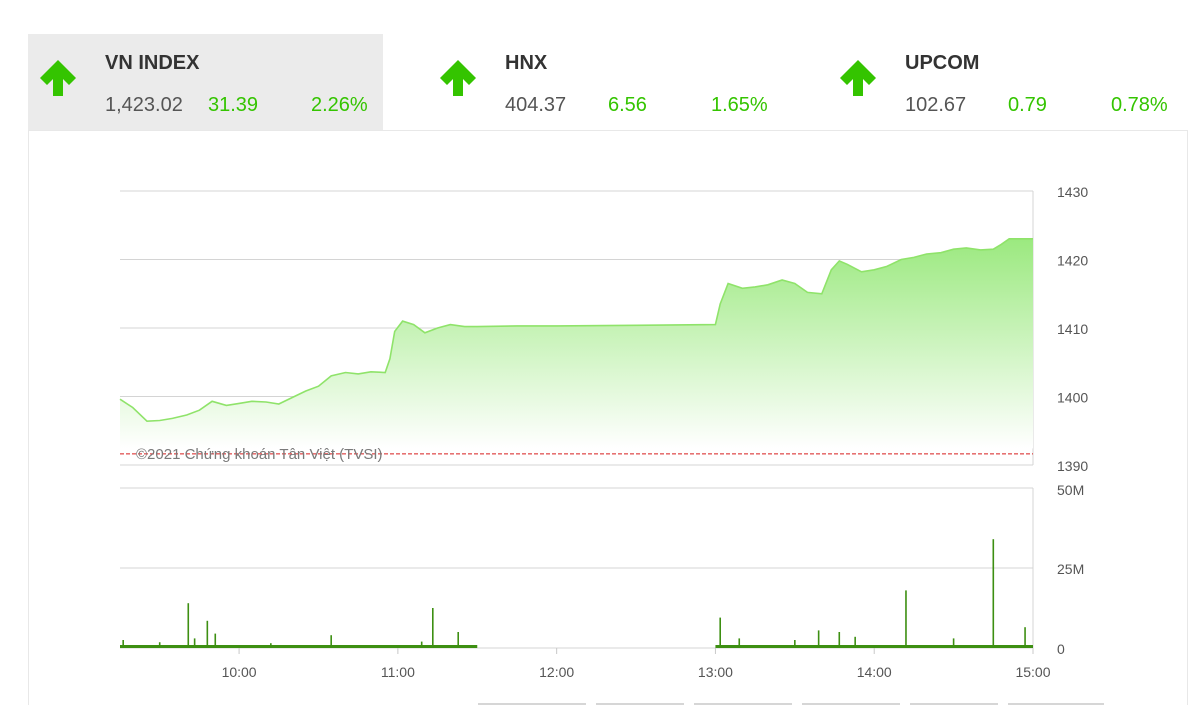 This screenshot has height=705, width=1188. Describe the element at coordinates (1061, 649) in the screenshot. I see `volume-tick-label: 0` at that location.